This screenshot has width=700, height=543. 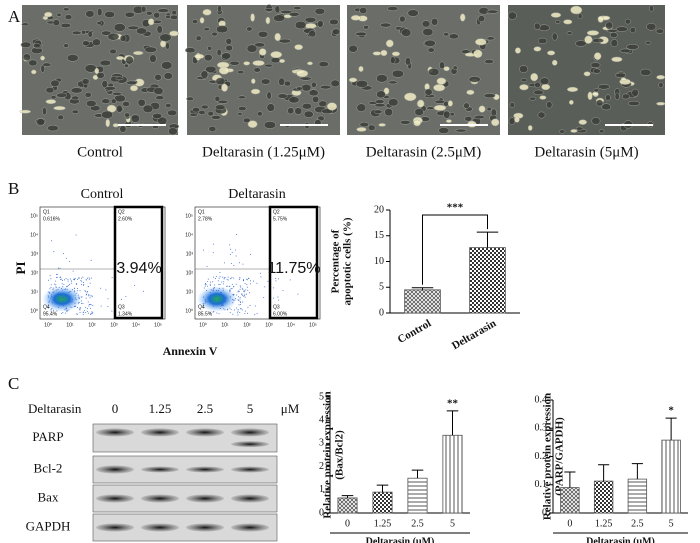 I want to click on x-tick-label: 0, so click(x=569, y=523).